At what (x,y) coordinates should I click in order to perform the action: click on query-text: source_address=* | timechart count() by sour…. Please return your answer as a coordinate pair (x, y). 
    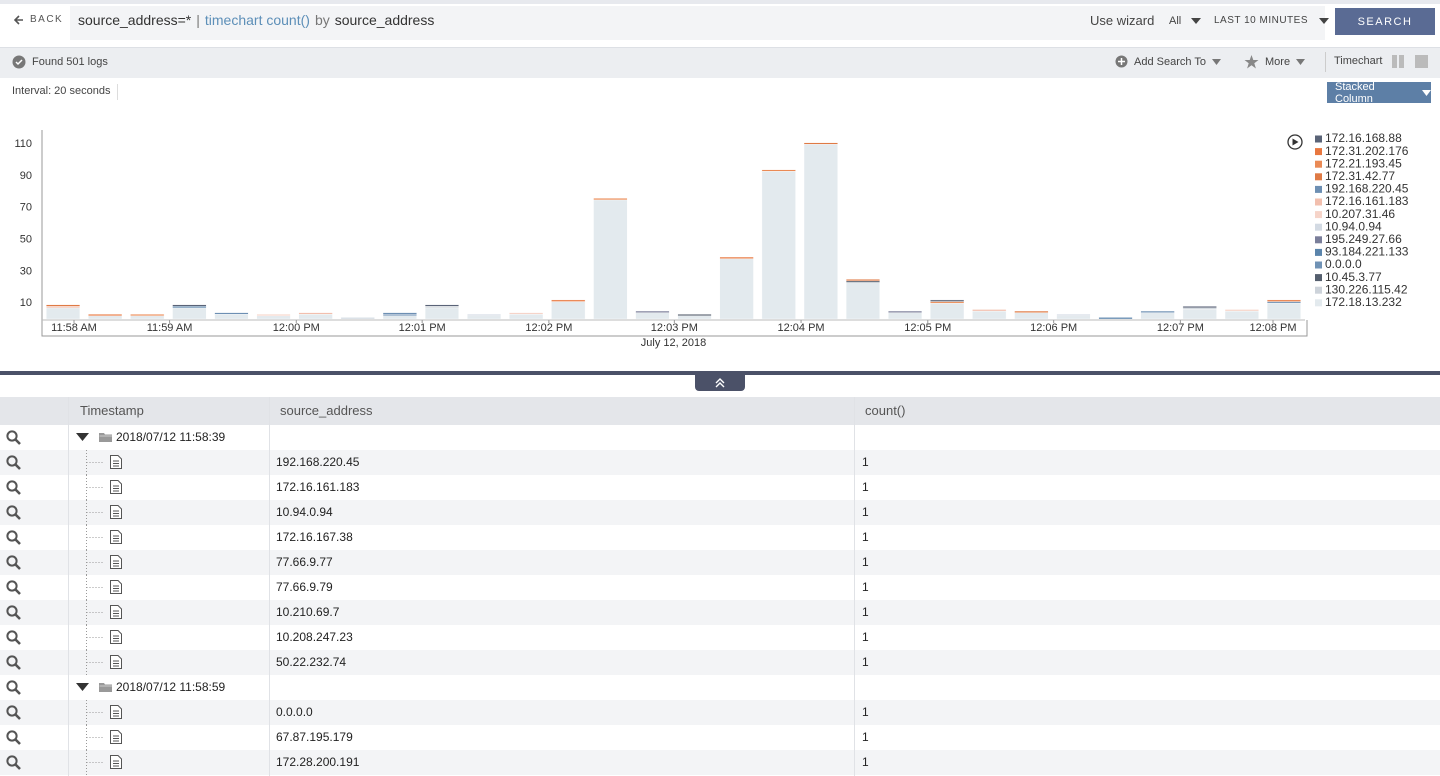
    Looking at the image, I should click on (258, 21).